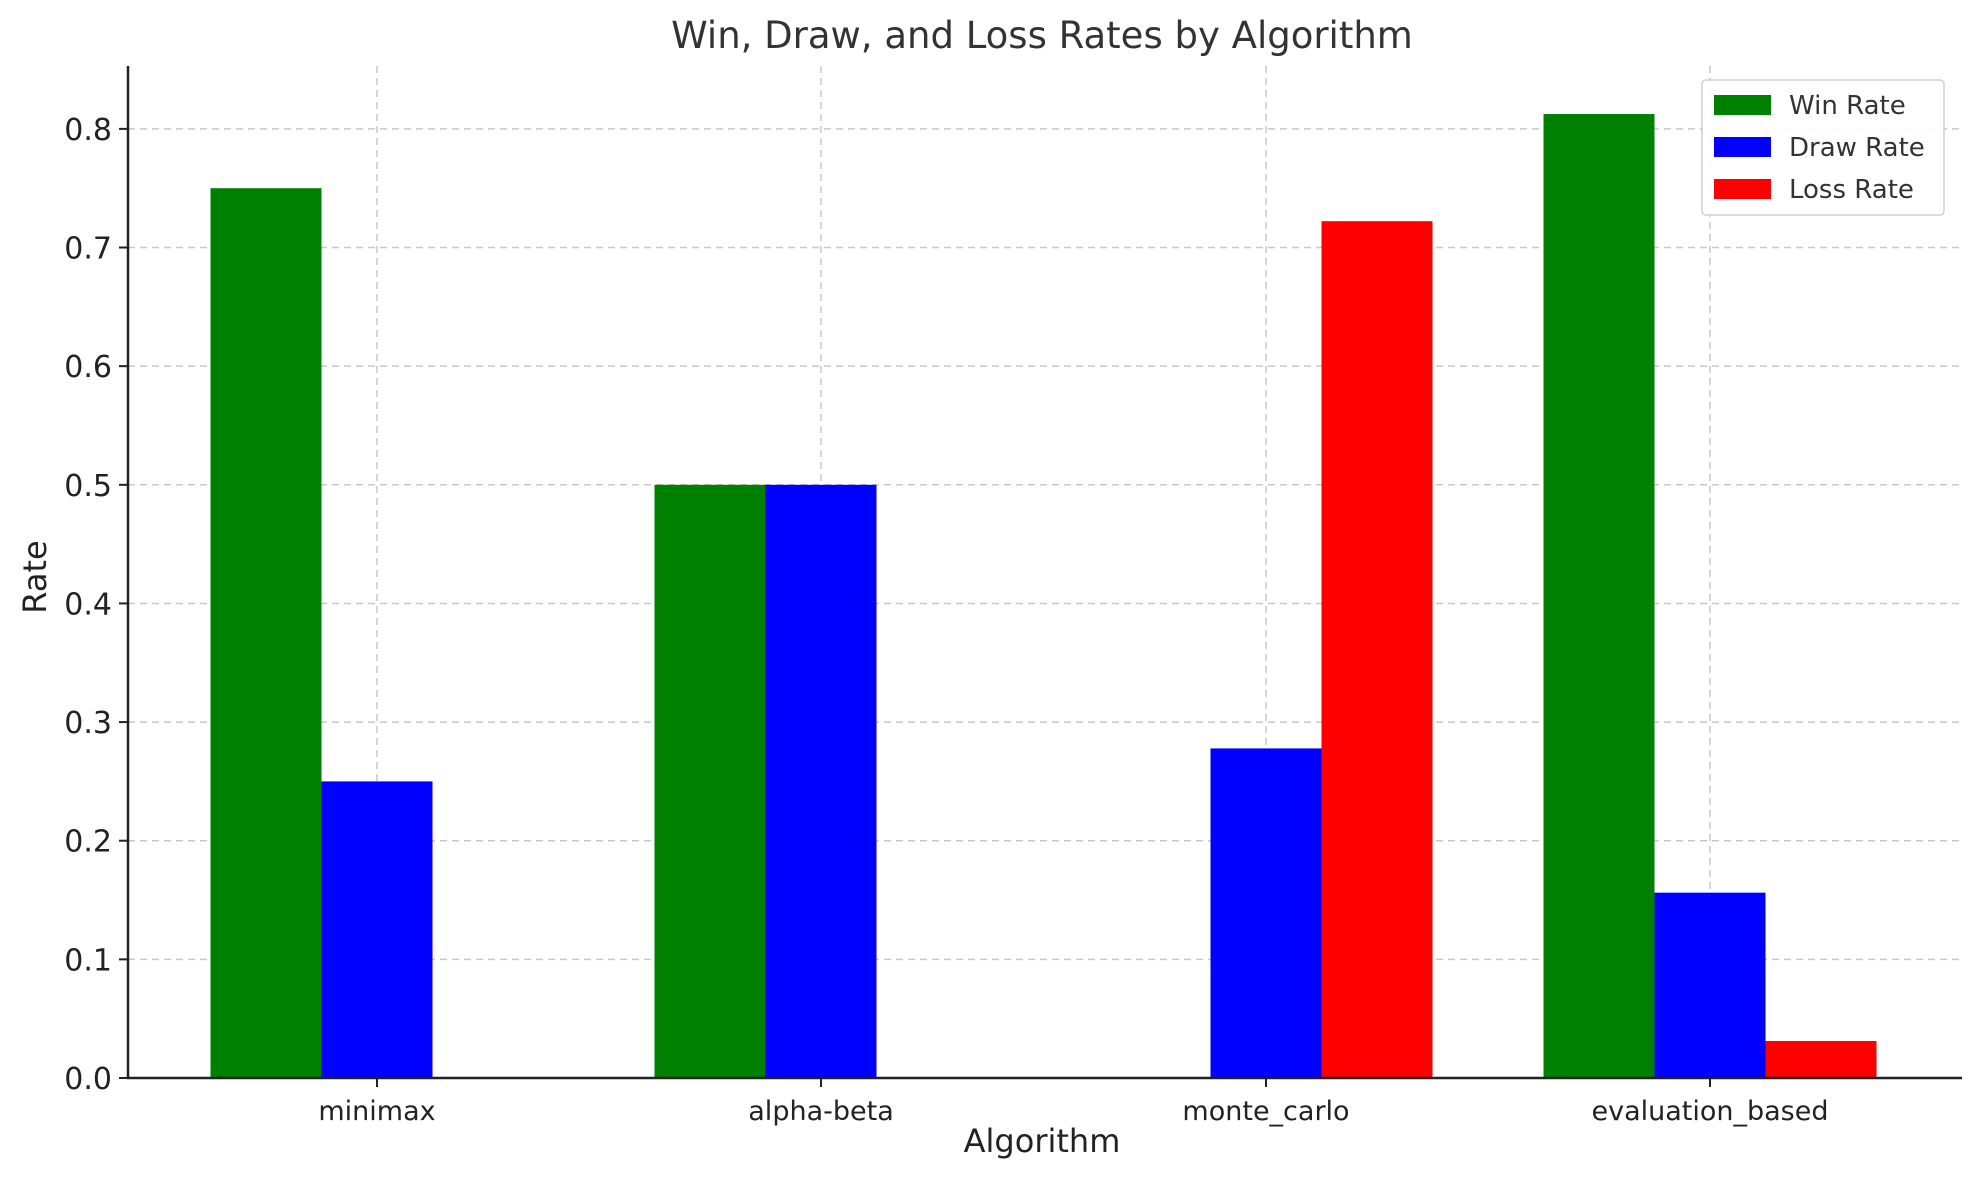 This screenshot has height=1180, width=1980. I want to click on x-tick-label: alpha-beta, so click(820, 1111).